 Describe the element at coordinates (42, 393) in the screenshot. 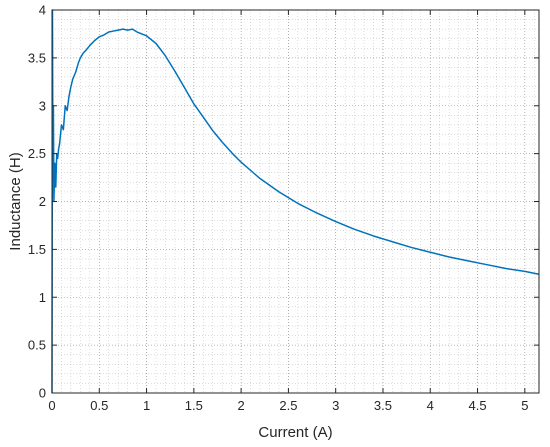

I see `y-tick-label: 0` at that location.